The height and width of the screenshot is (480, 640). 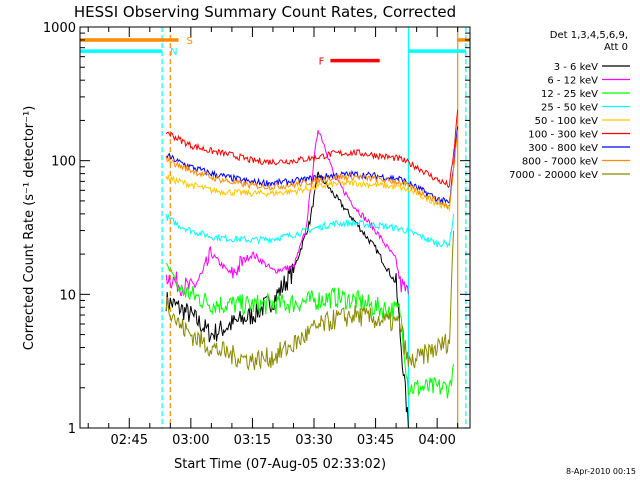 I want to click on x-tick-label: 02:45, so click(x=129, y=440).